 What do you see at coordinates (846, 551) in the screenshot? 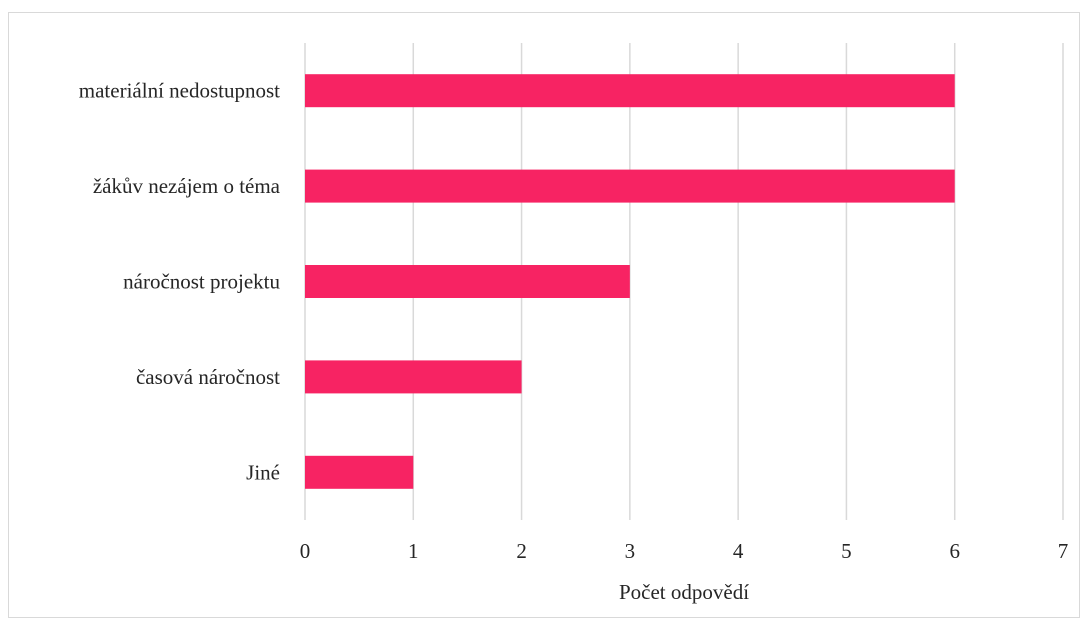
I see `x-tick-label: 5` at bounding box center [846, 551].